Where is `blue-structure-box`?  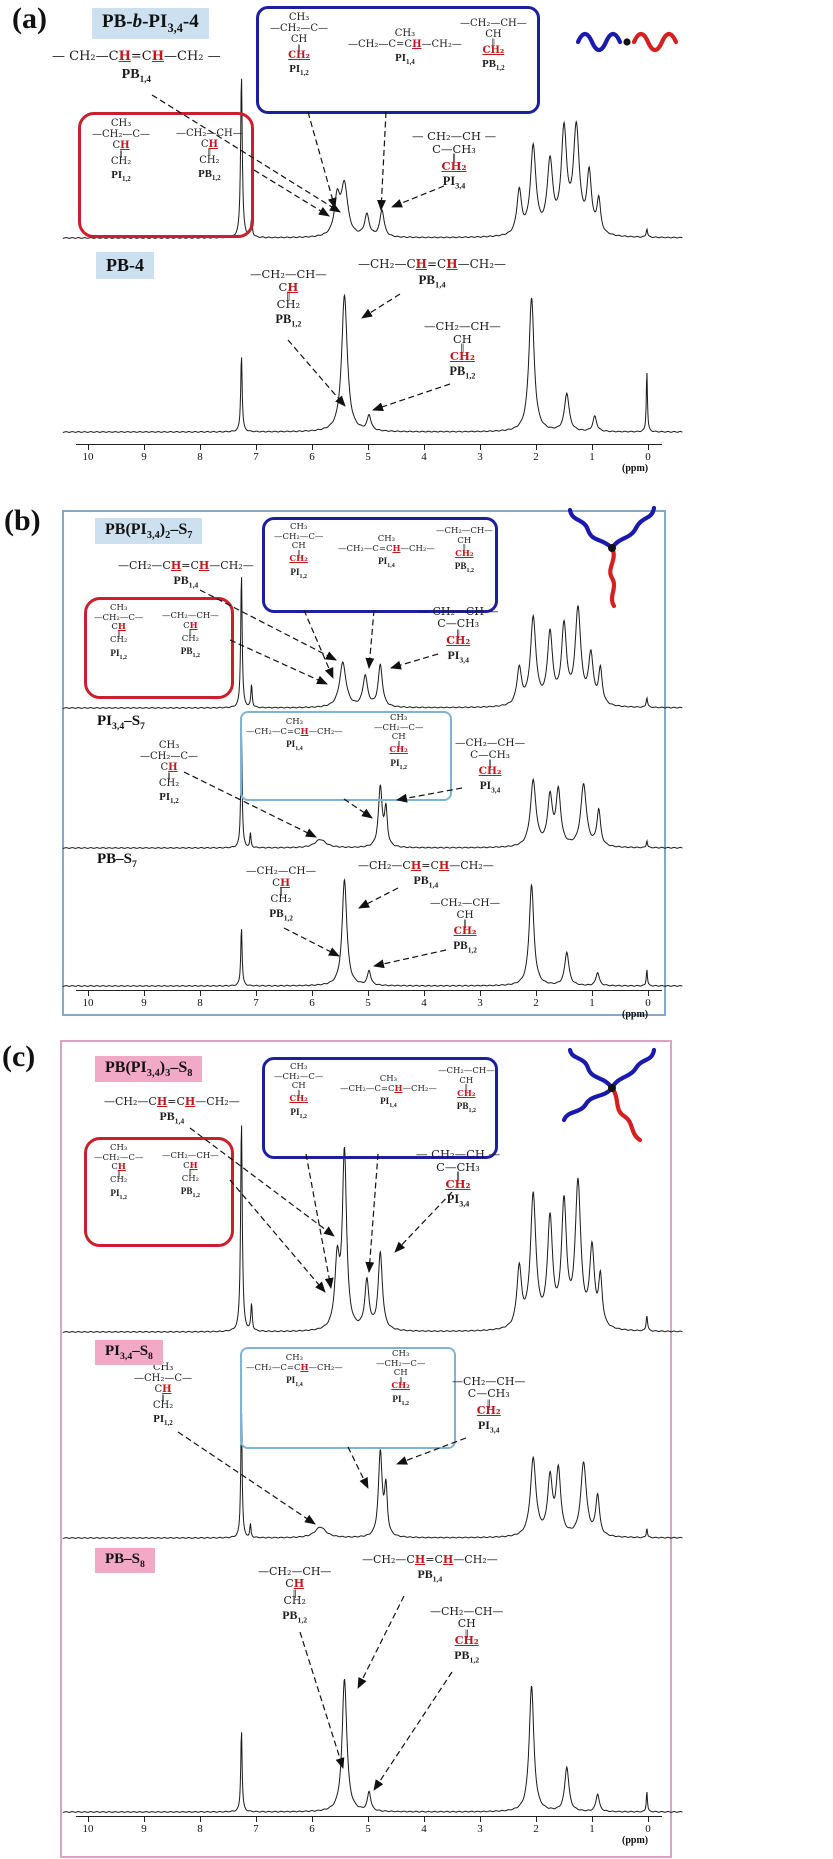
blue-structure-box is located at coordinates (398, 60).